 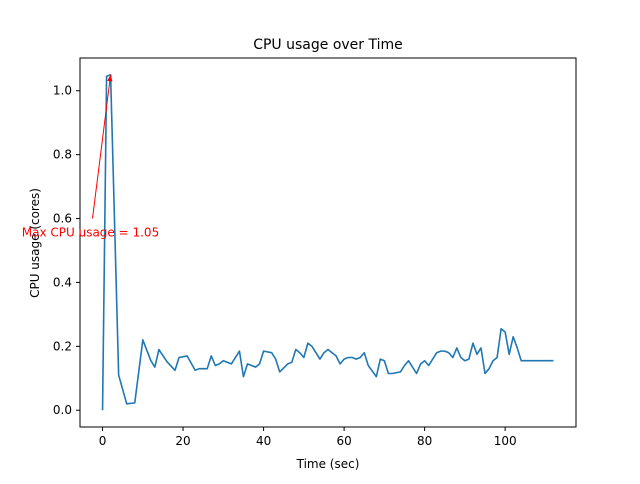 I want to click on y-tick-label: 1.0, so click(x=62, y=91).